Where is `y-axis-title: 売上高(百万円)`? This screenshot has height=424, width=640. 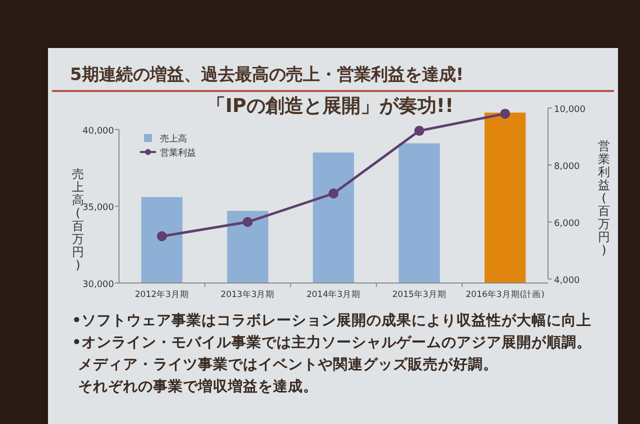
y-axis-title: 売上高(百万円) is located at coordinates (78, 219).